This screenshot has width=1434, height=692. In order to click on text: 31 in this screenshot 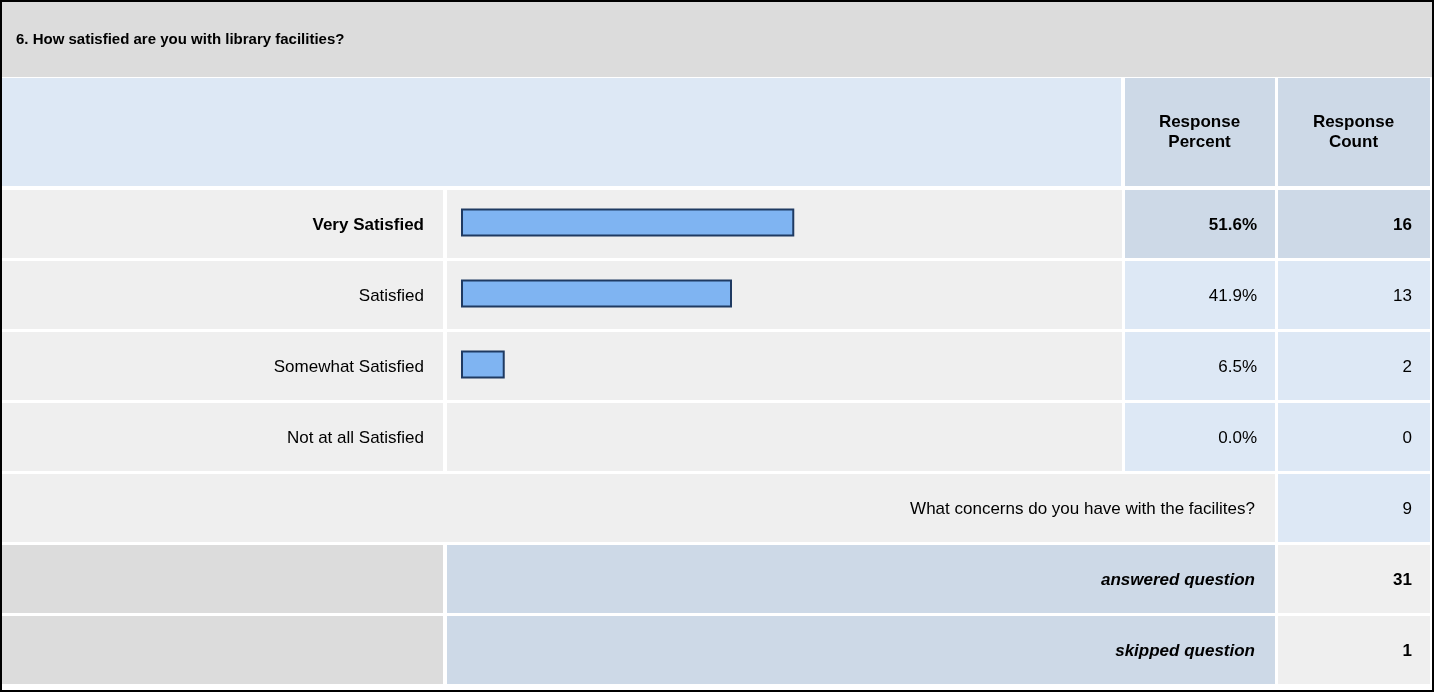, I will do `click(1402, 579)`.